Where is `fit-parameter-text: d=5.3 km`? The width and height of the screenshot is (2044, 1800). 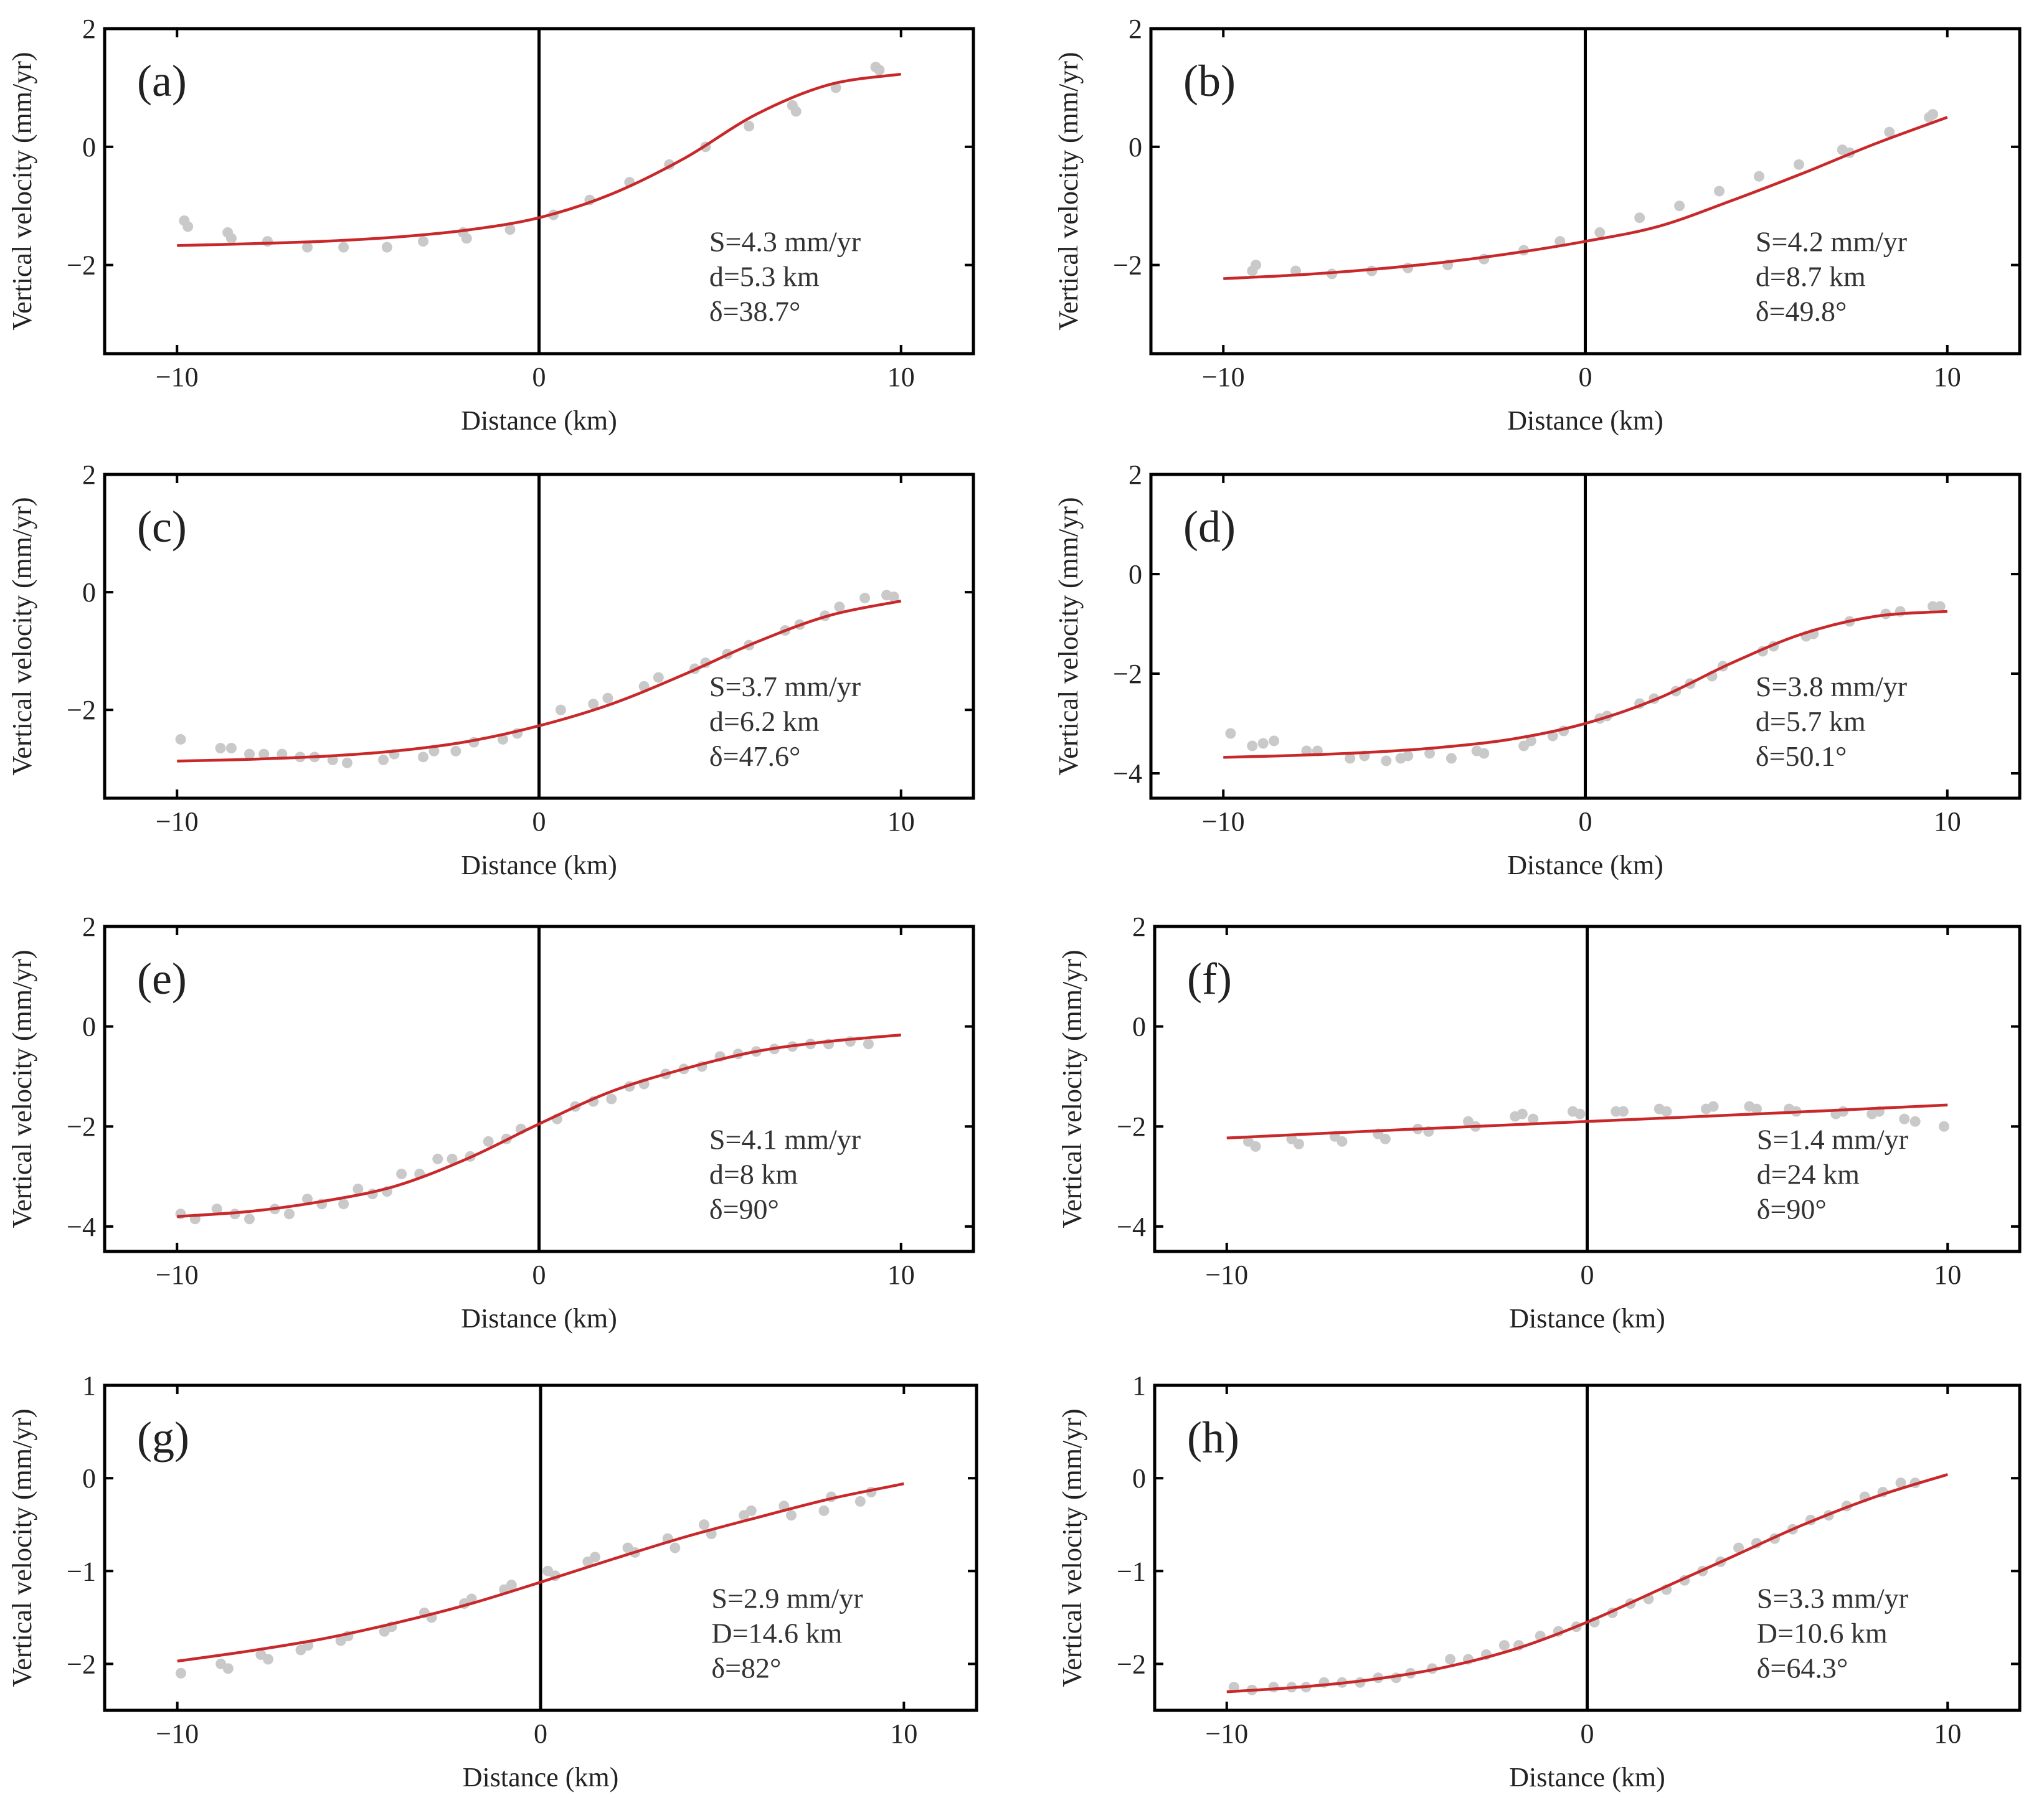 fit-parameter-text: d=5.3 km is located at coordinates (765, 277).